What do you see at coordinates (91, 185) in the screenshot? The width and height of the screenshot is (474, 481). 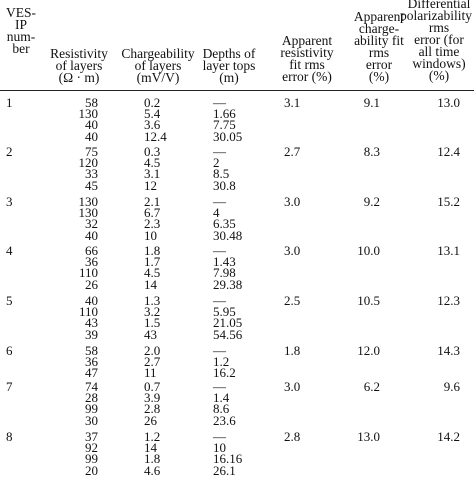 I see `resistivity-value: 45` at bounding box center [91, 185].